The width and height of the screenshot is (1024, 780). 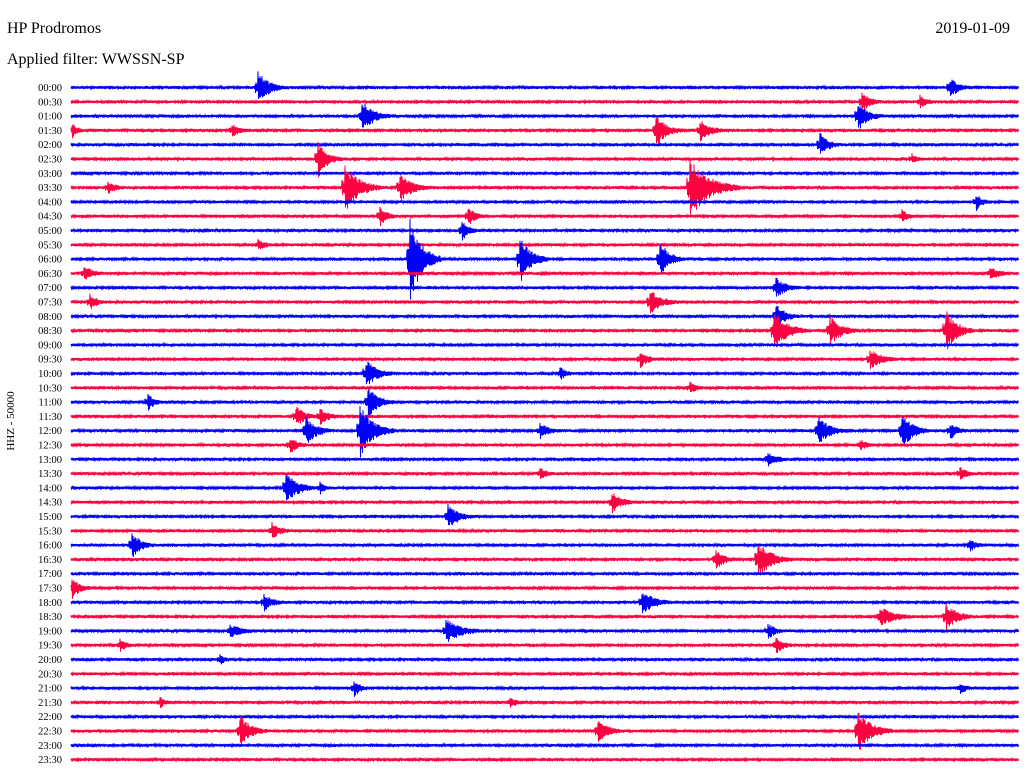 I want to click on time-tick-label: 16:00, so click(x=50, y=546).